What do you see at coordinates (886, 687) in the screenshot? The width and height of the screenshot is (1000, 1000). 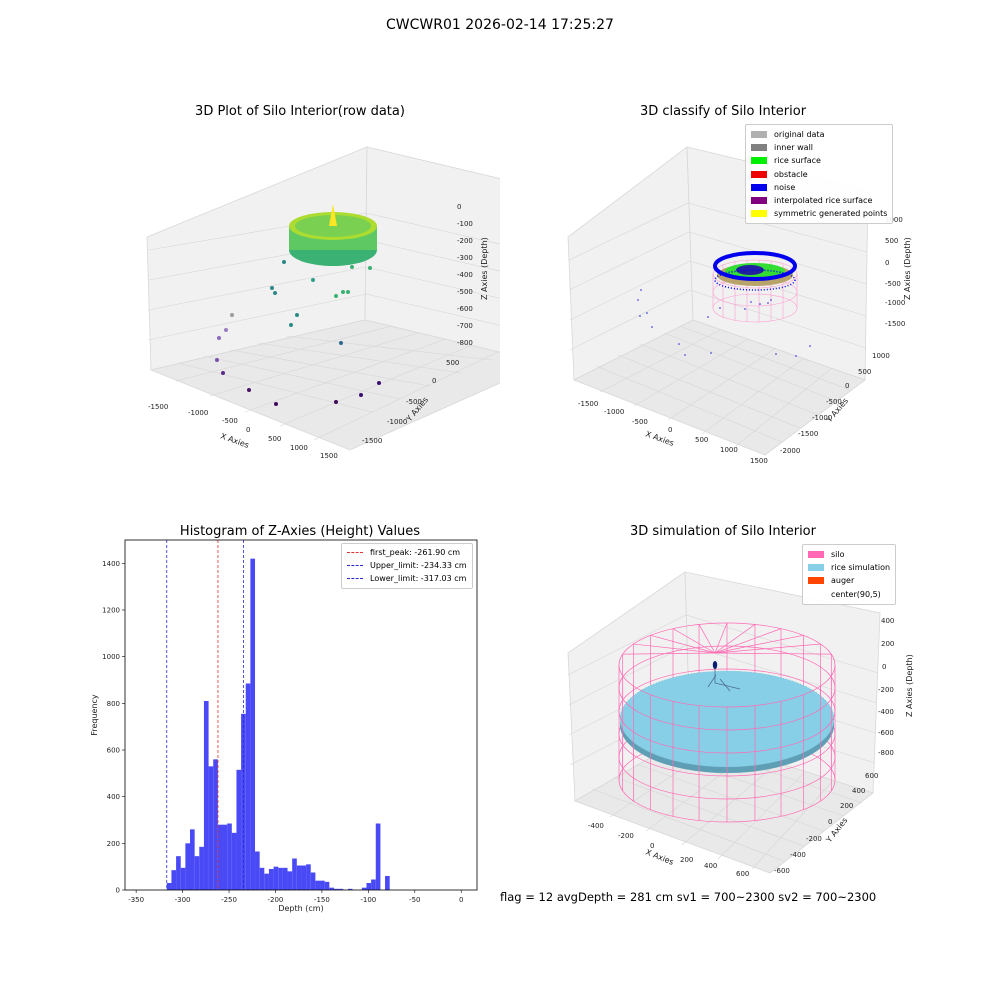 I see `panel4-zticks: 400 200 0 -200 -400 -600 -800` at bounding box center [886, 687].